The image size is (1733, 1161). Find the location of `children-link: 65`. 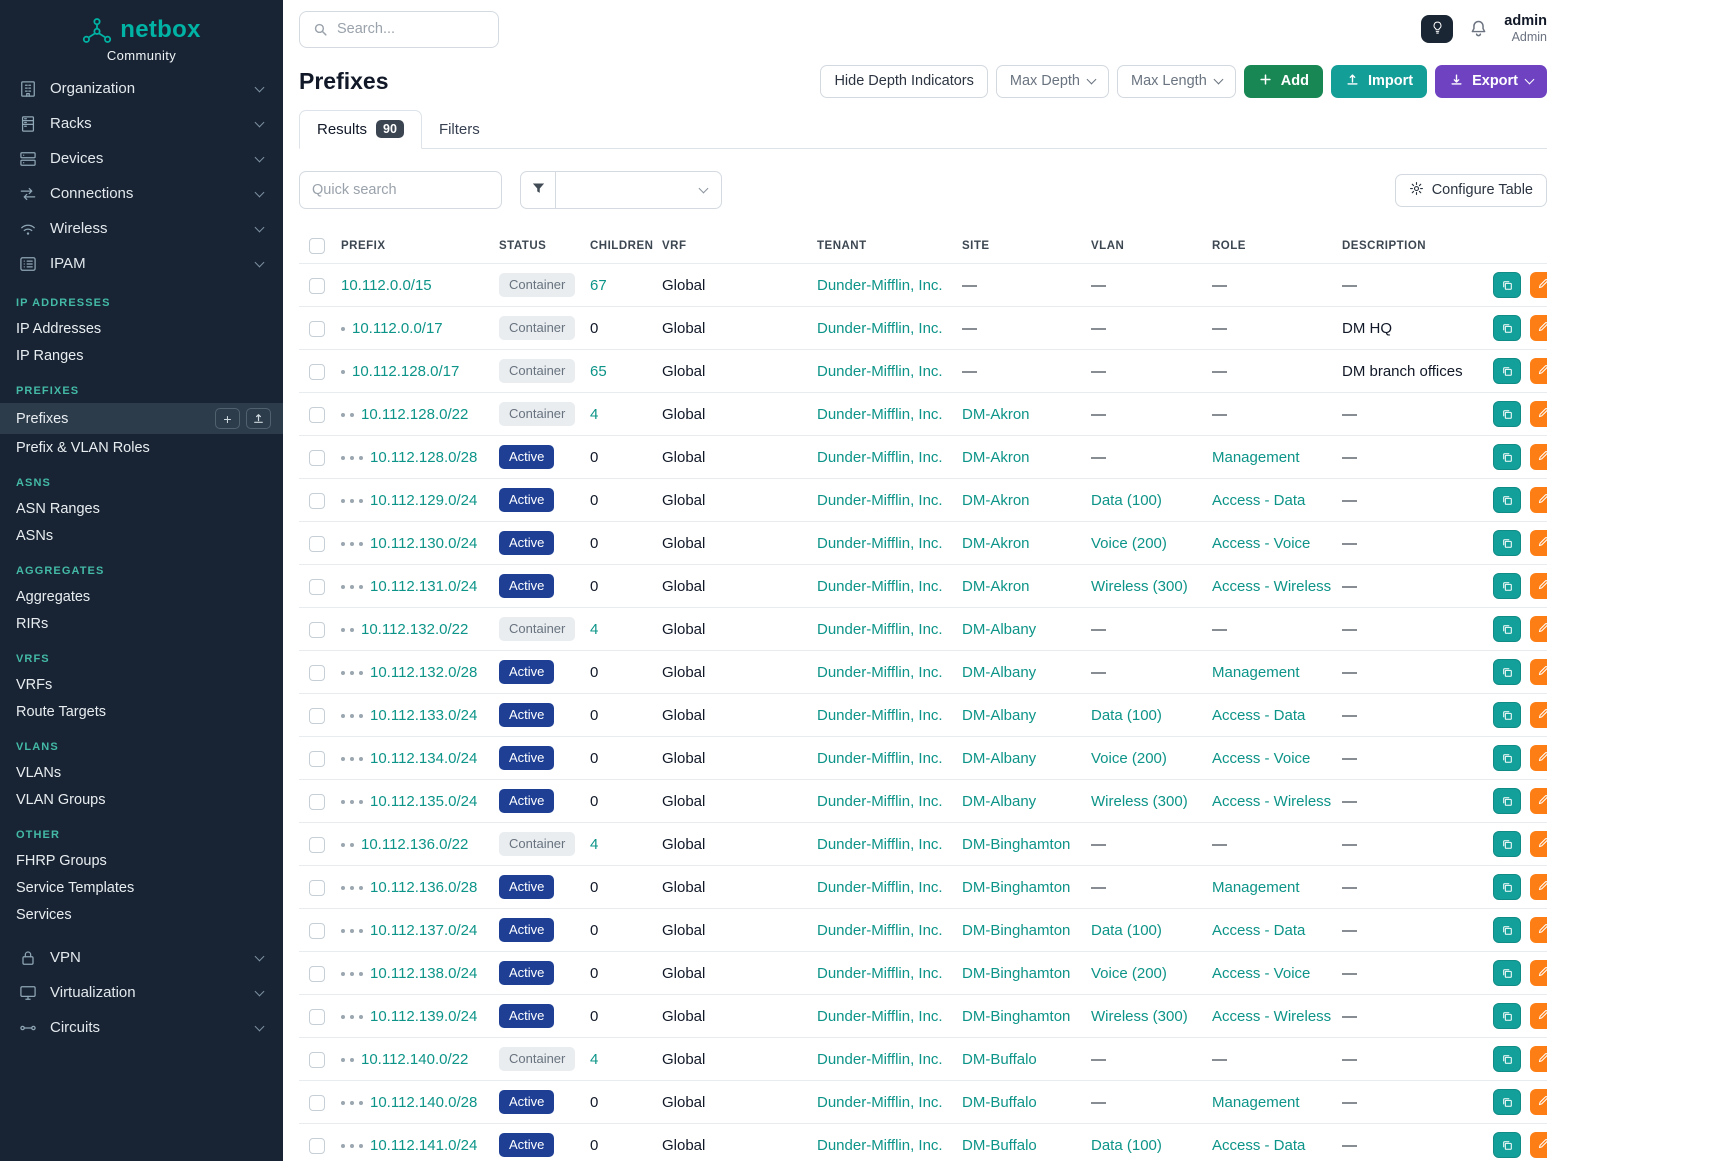

children-link: 65 is located at coordinates (598, 371).